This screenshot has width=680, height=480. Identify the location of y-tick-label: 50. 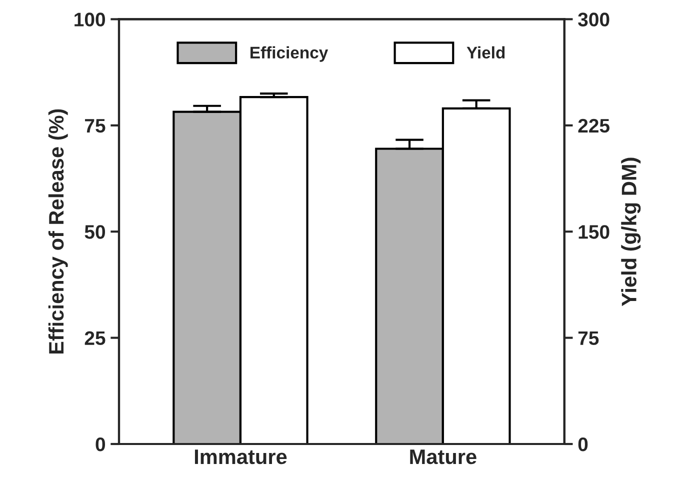
(95, 232).